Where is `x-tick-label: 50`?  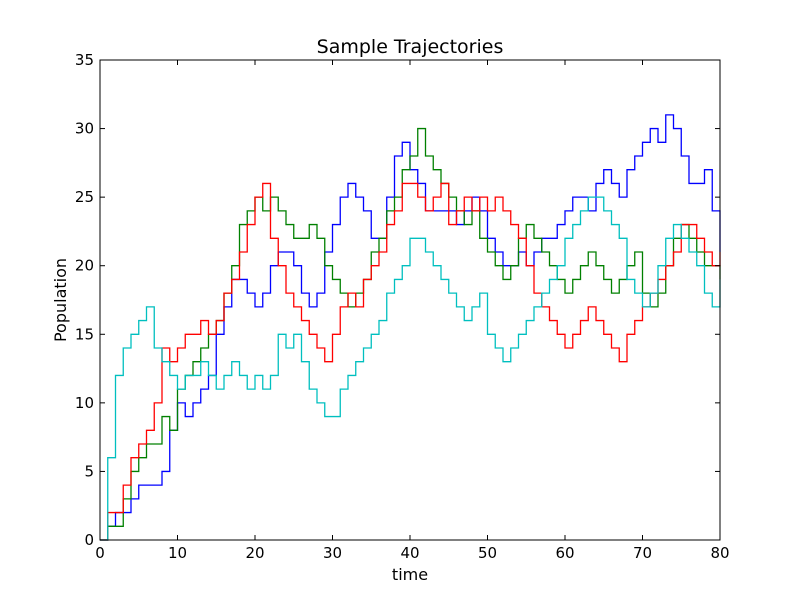
x-tick-label: 50 is located at coordinates (487, 553).